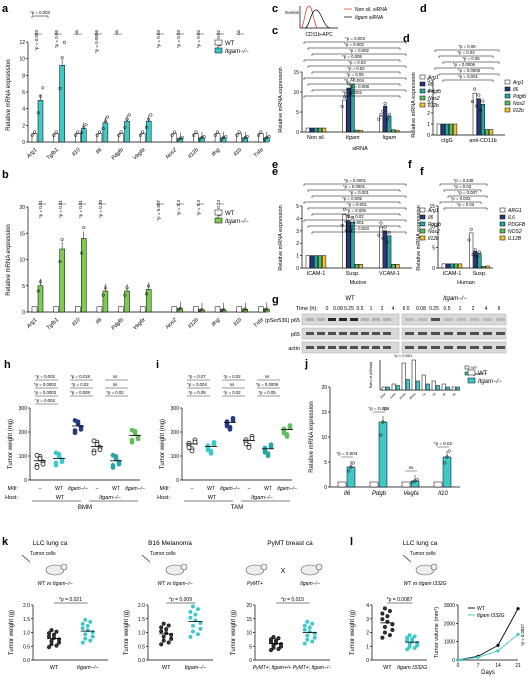 The image size is (531, 685). What do you see at coordinates (371, 375) in the screenshot?
I see `inset-y-label: Ratio of p65/total` at bounding box center [371, 375].